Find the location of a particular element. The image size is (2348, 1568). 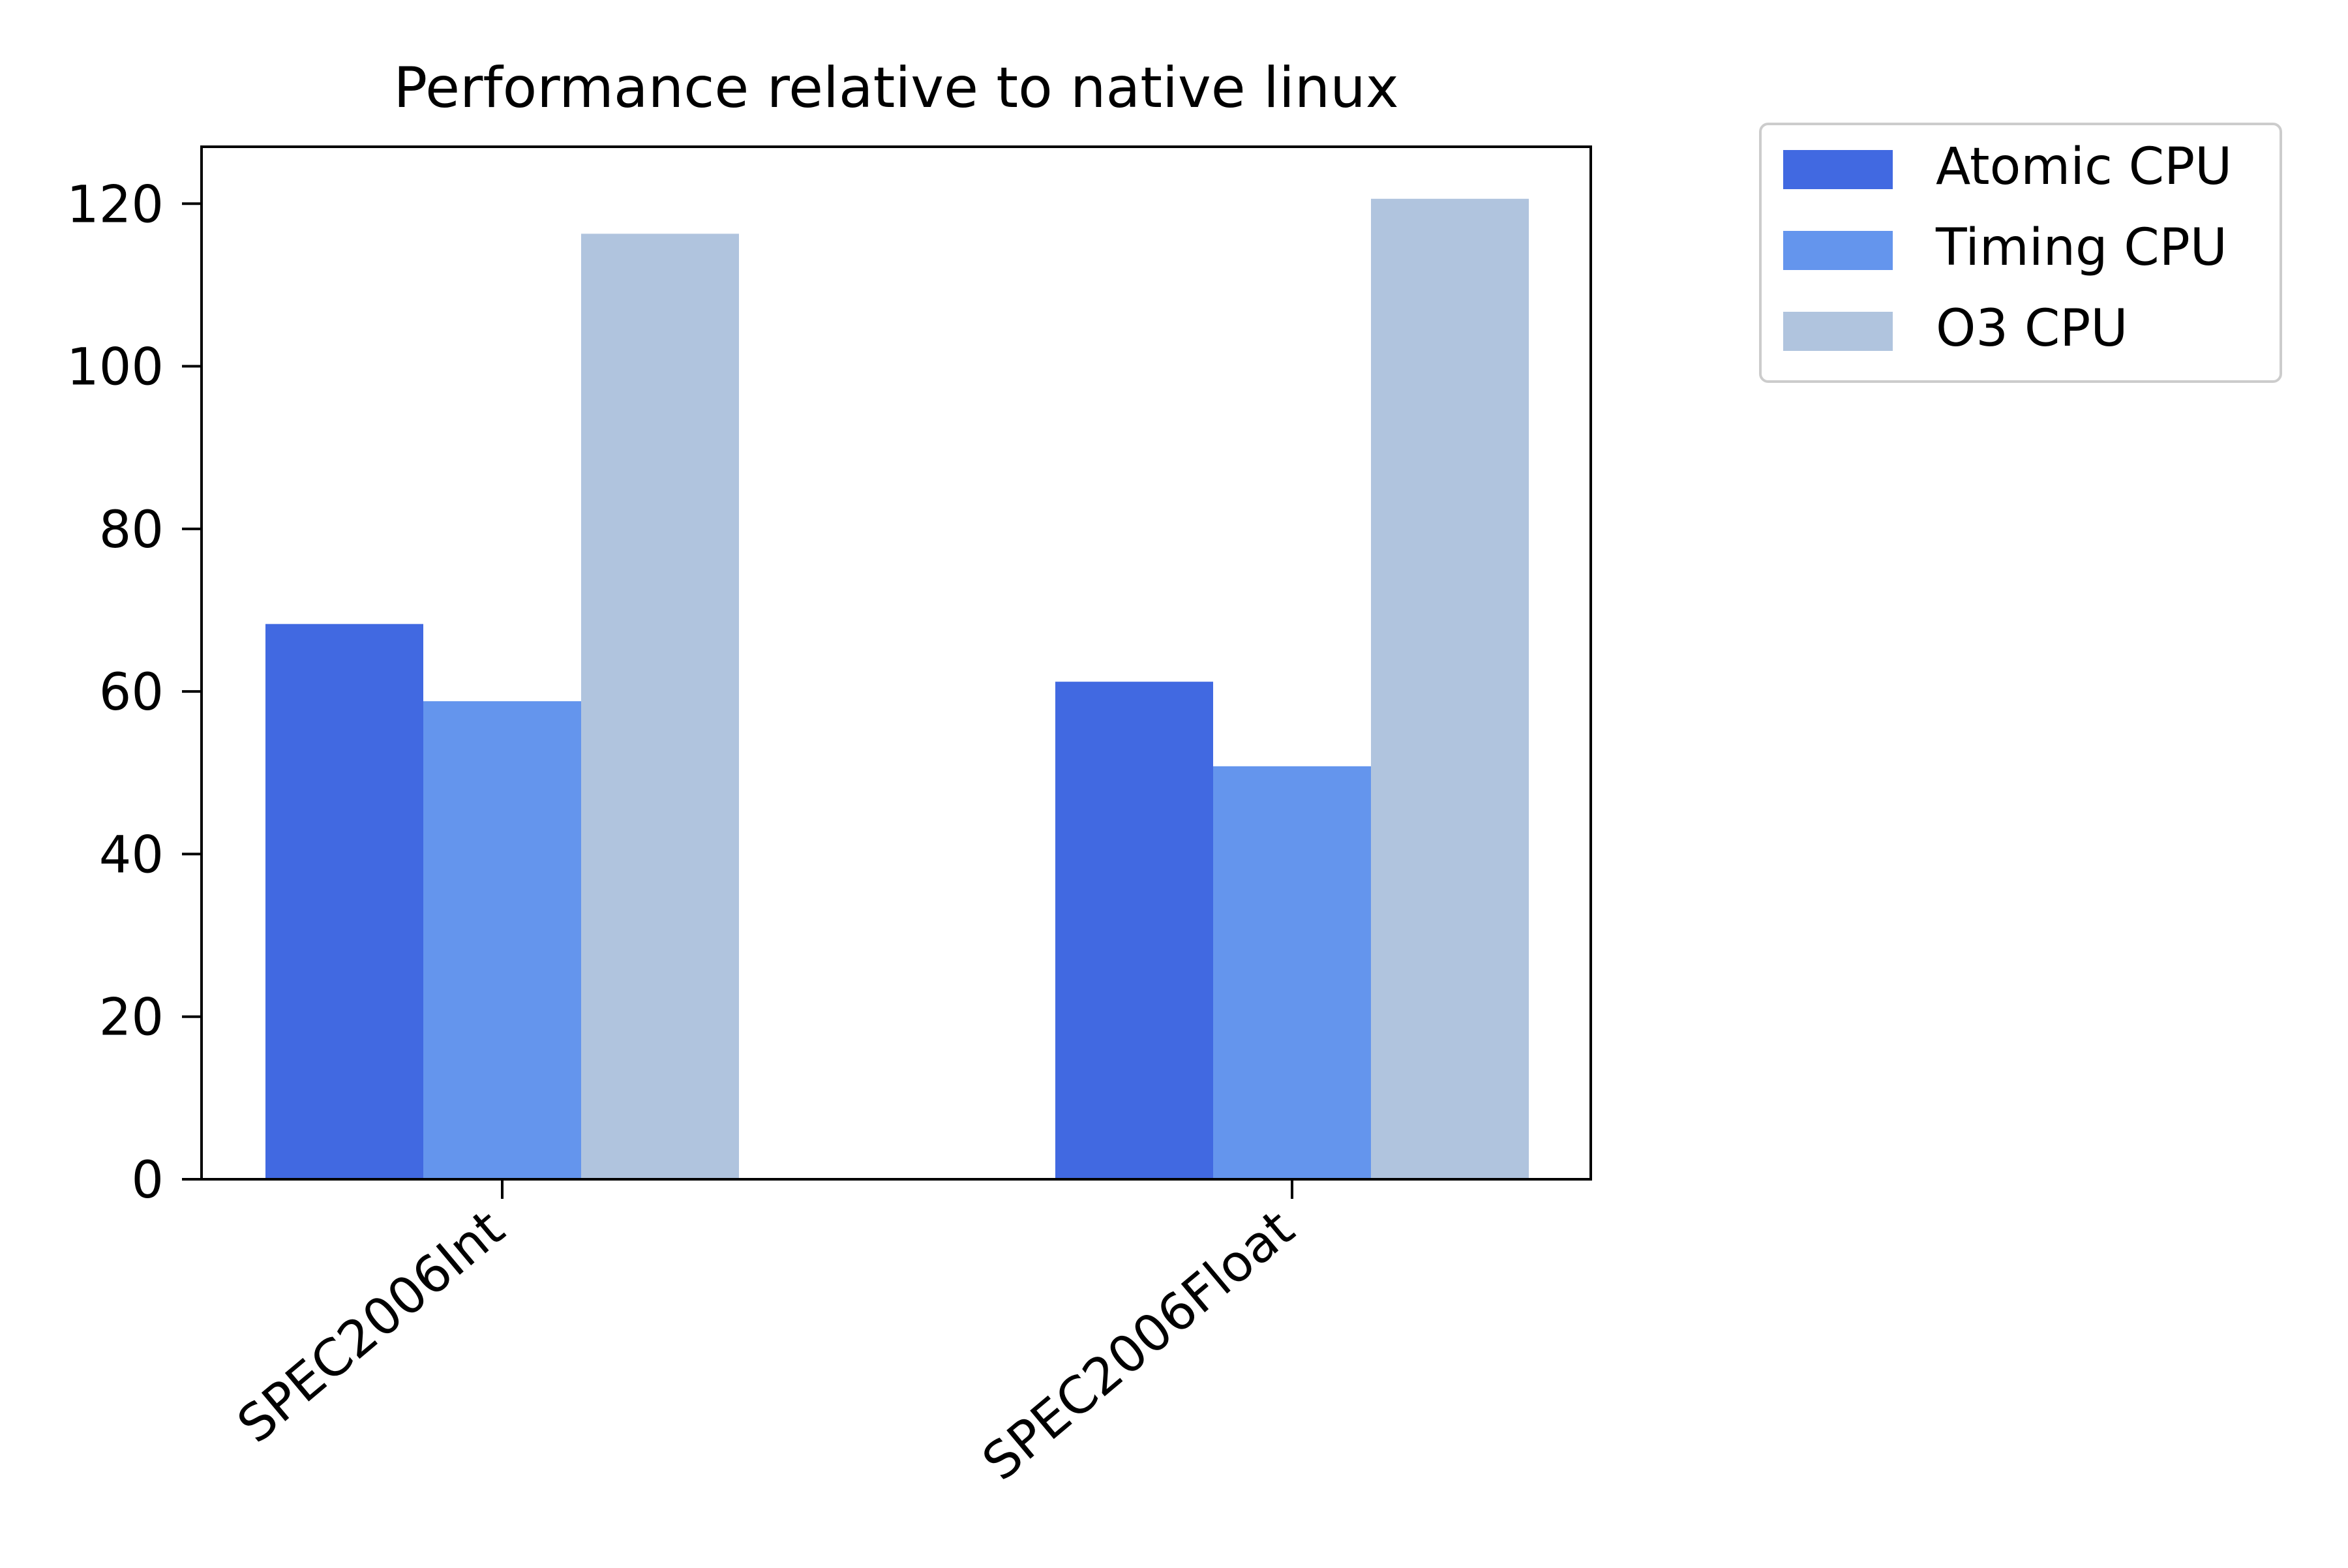

legend-swatch-timing-cpu is located at coordinates (1838, 250).